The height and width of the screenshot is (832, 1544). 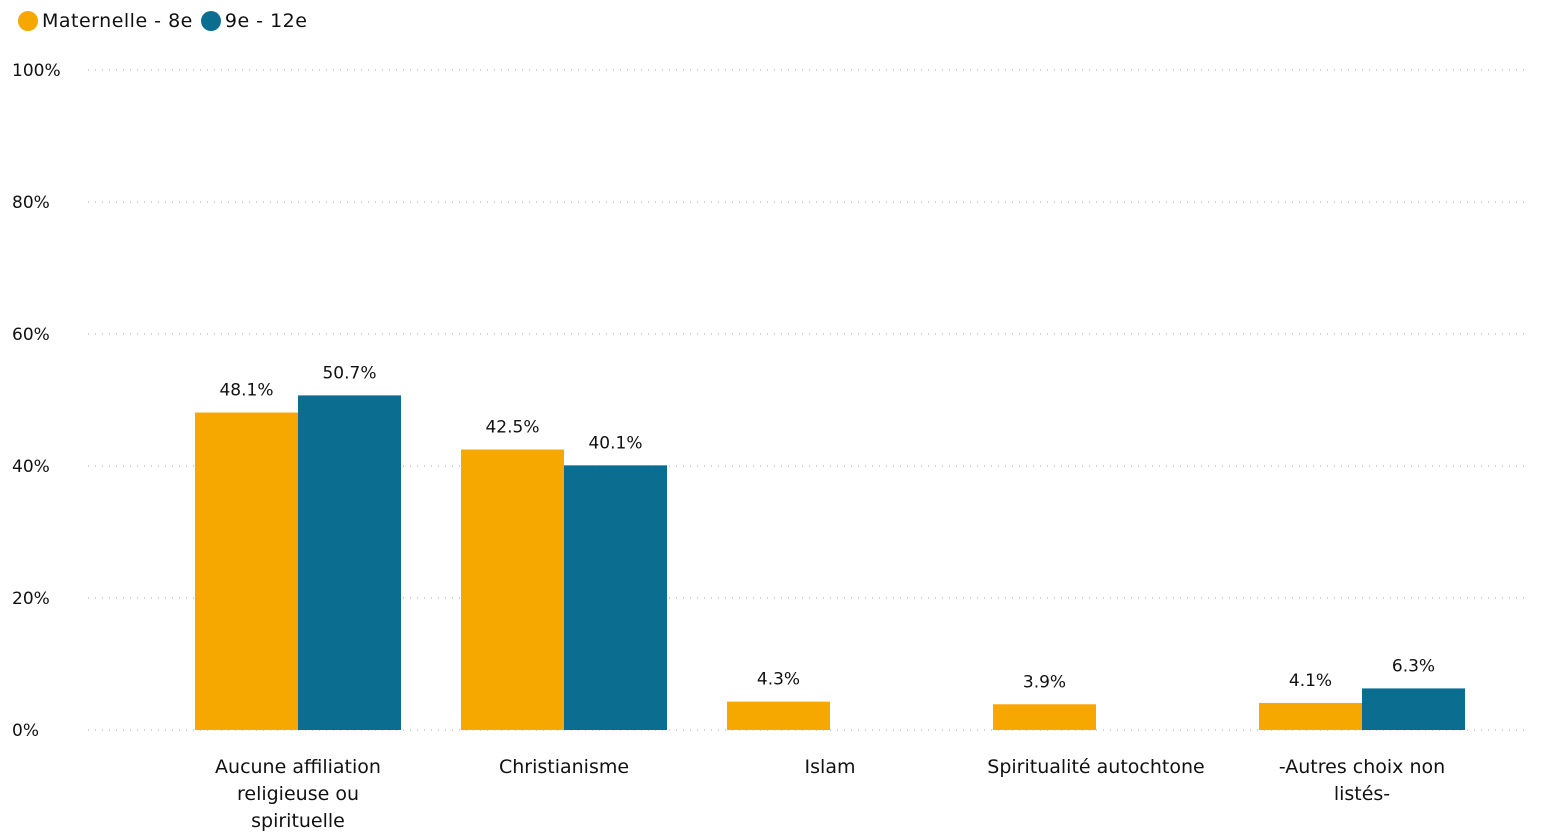 What do you see at coordinates (298, 821) in the screenshot?
I see `x-tick-label-0-2: spirituelle` at bounding box center [298, 821].